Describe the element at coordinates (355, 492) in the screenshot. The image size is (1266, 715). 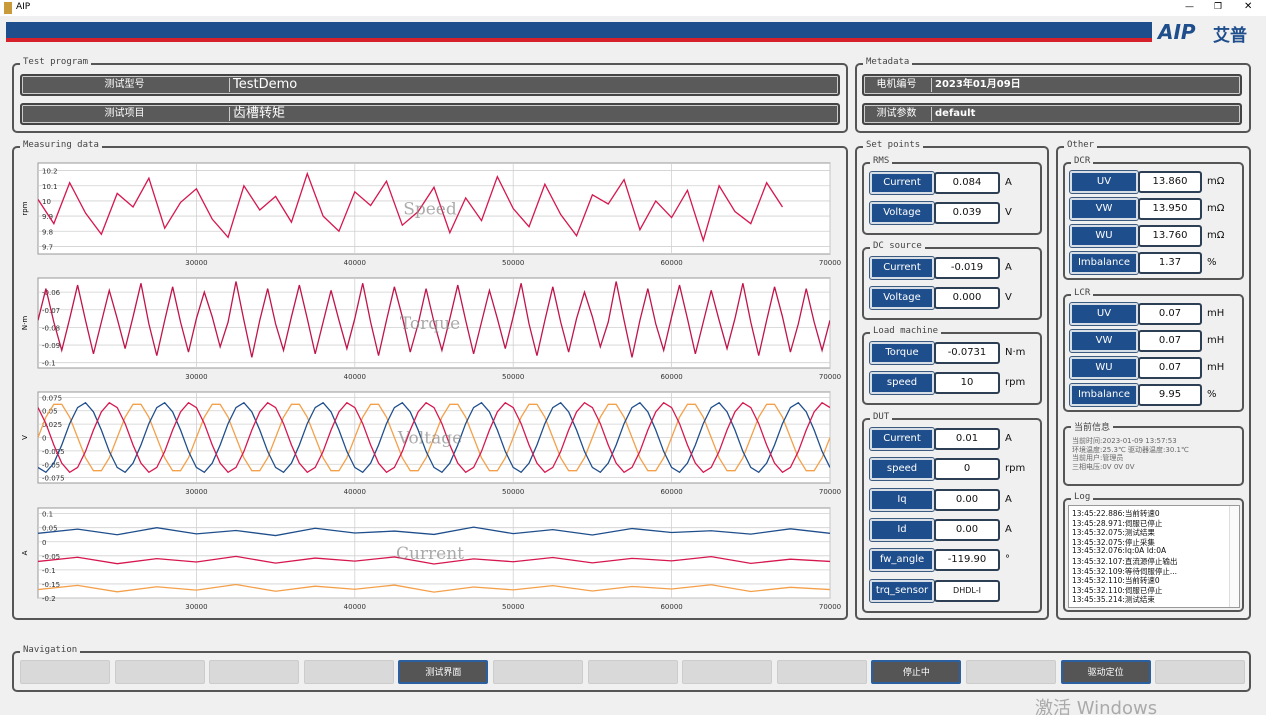
I see `x-tick-label: 40000` at that location.